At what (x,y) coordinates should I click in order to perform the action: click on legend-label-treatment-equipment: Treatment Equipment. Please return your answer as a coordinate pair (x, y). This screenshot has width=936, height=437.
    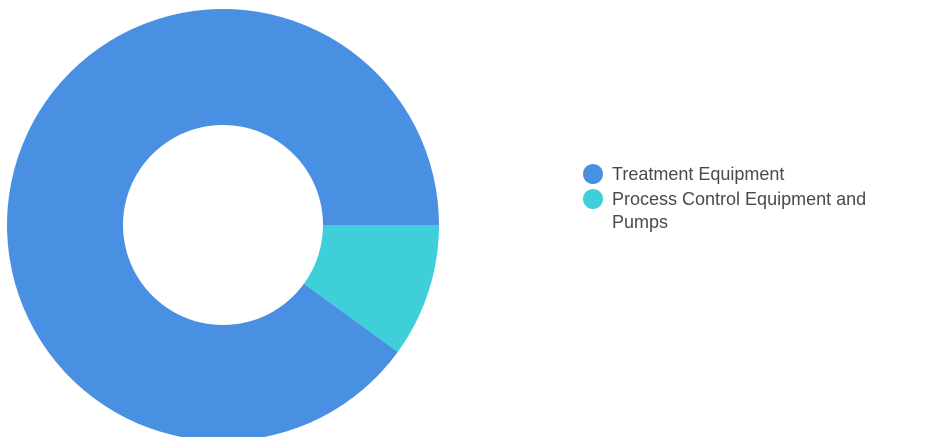
    Looking at the image, I should click on (698, 174).